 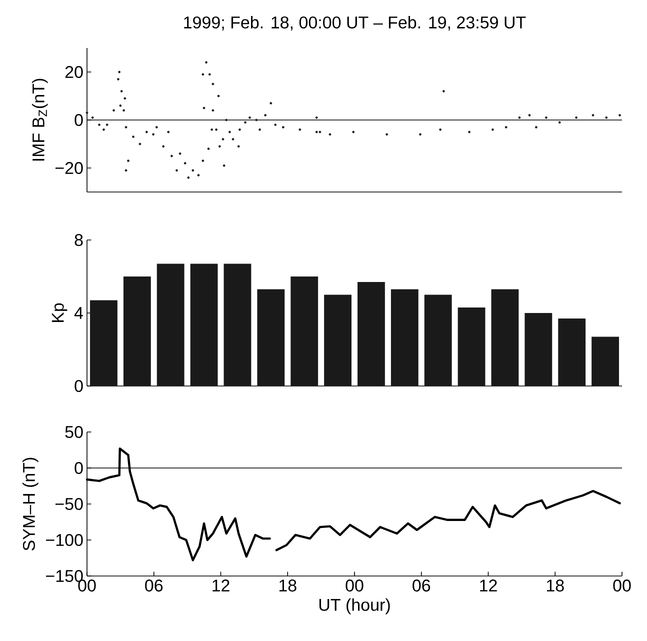 I want to click on y-tick-label: −150, so click(x=64, y=576).